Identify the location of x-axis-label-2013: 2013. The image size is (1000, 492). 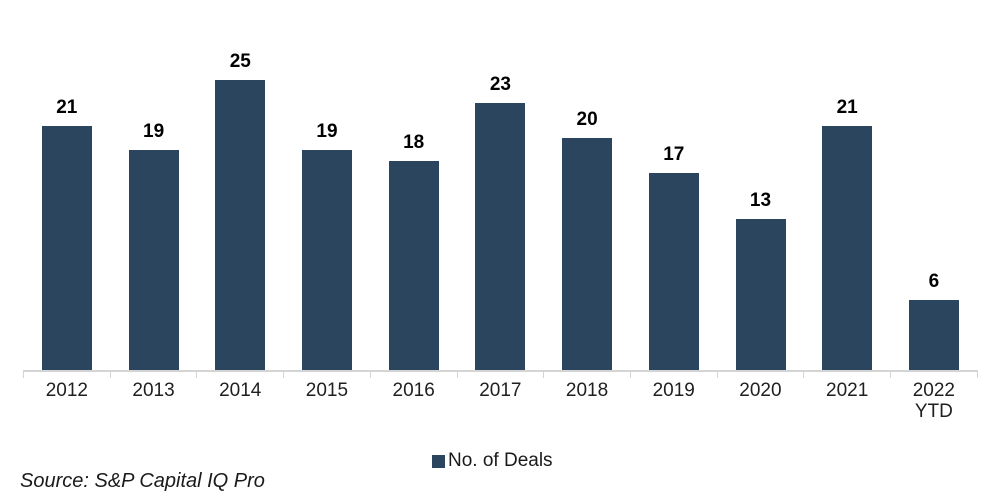
(153, 390).